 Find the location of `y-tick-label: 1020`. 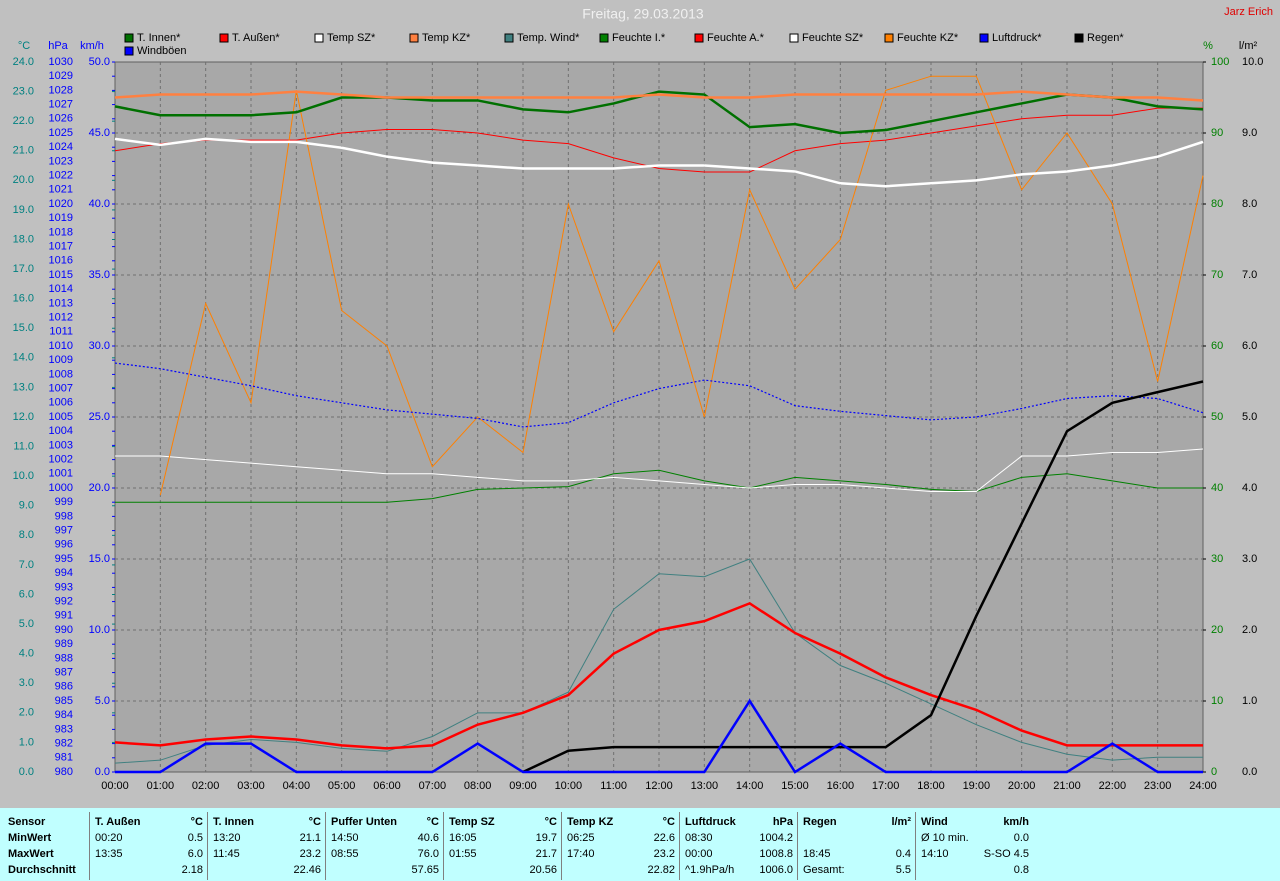

y-tick-label: 1020 is located at coordinates (61, 204).